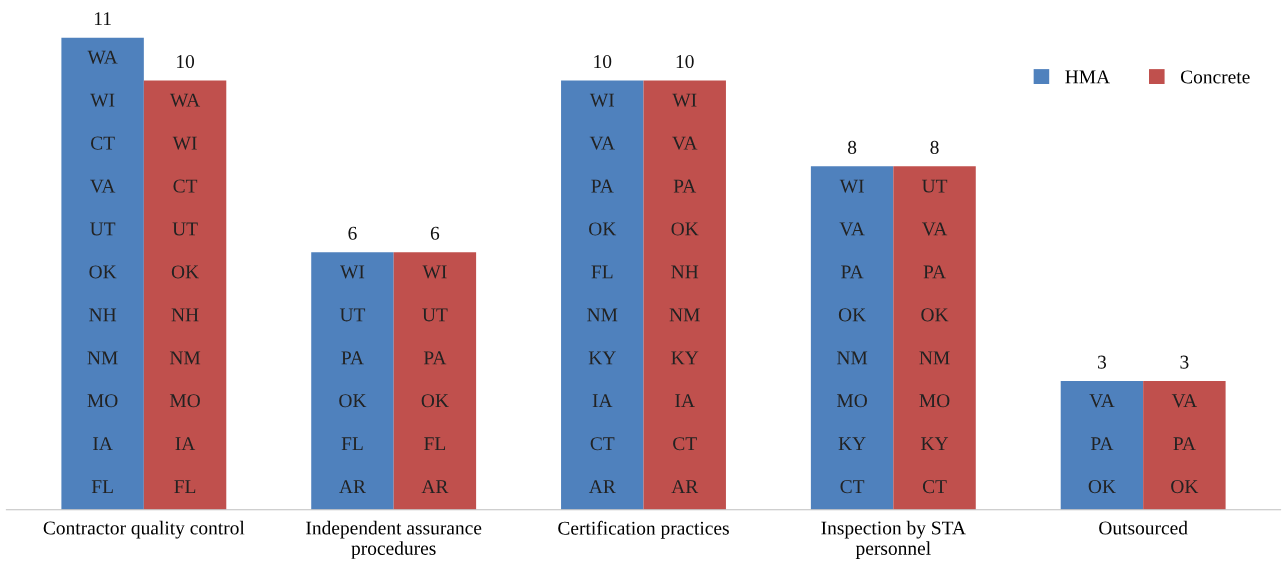 Image resolution: width=1287 pixels, height=576 pixels. Describe the element at coordinates (1215, 77) in the screenshot. I see `legend-label: Concrete` at that location.